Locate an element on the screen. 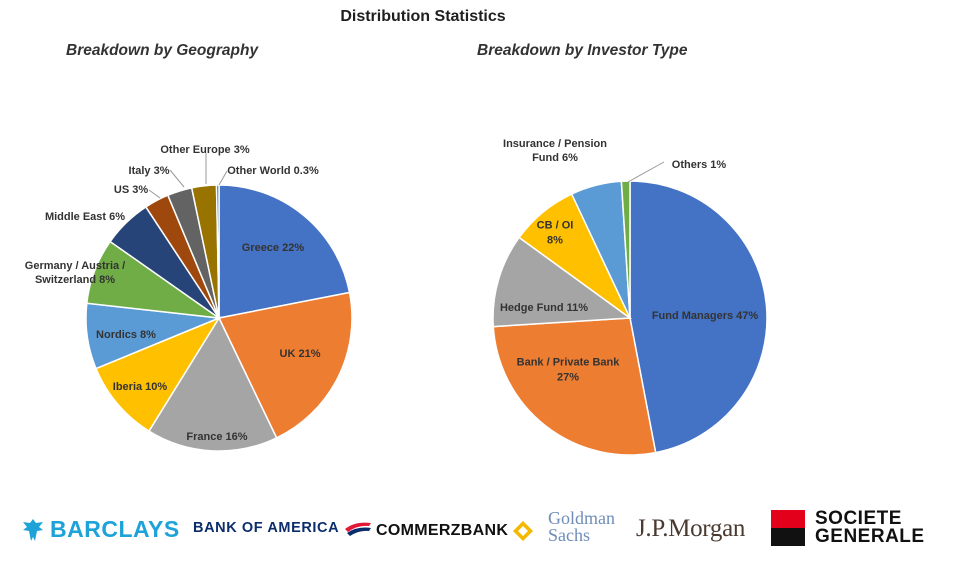  goldman-sachs-logo: Goldman Sachs is located at coordinates (581, 526).